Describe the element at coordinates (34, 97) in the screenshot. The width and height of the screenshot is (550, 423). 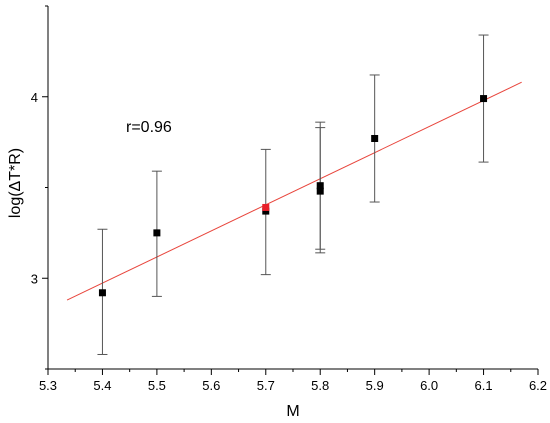
I see `y-tick-label: 4` at that location.